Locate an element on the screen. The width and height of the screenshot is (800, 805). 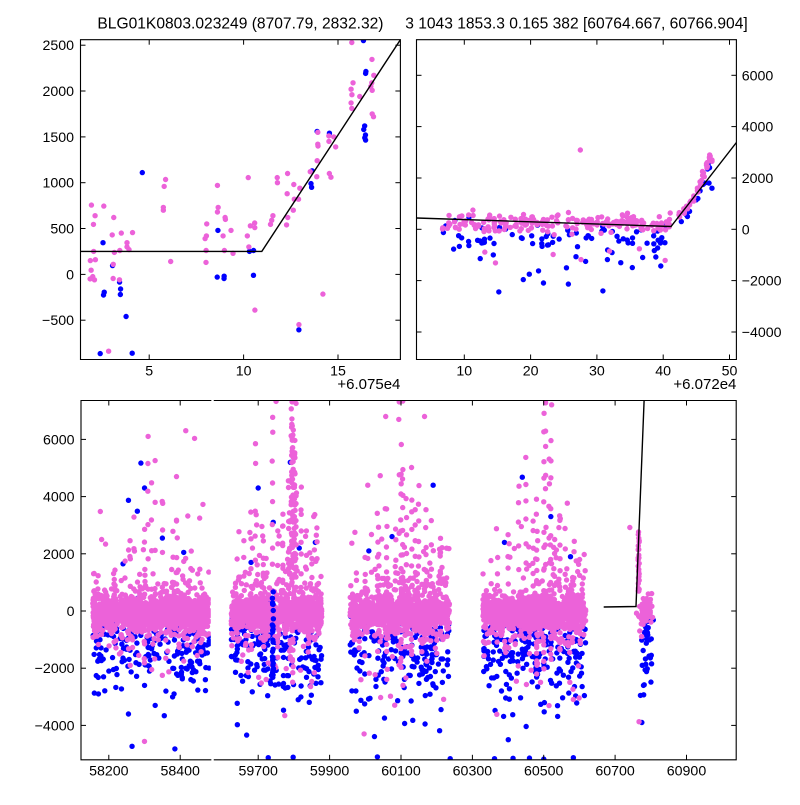
svg-text: +6.072e4 is located at coordinates (704, 384).